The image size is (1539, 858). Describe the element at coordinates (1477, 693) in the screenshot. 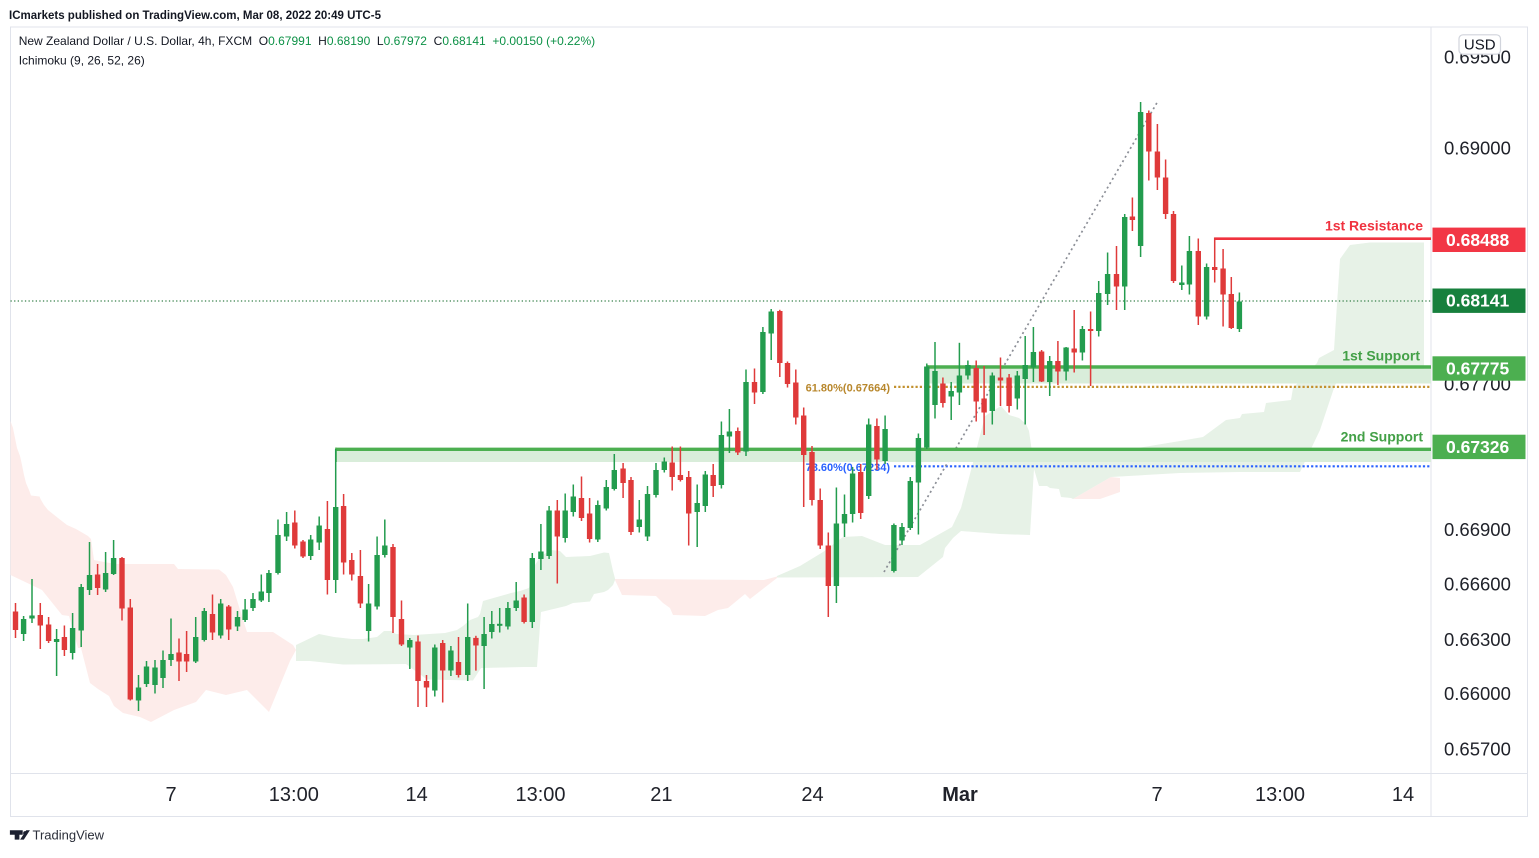

I see `svg-text: 0.66000` at that location.